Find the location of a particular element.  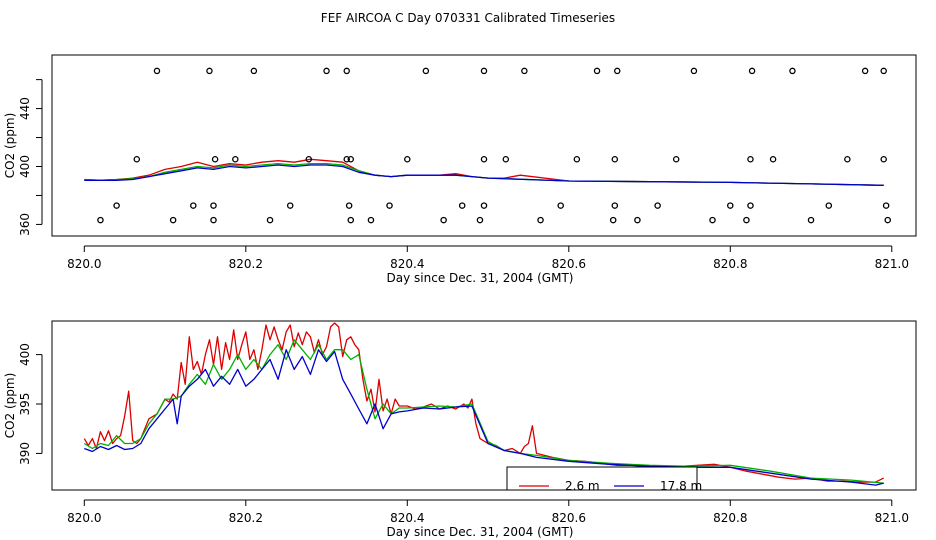

series-line-17-8-m is located at coordinates (484, 175).